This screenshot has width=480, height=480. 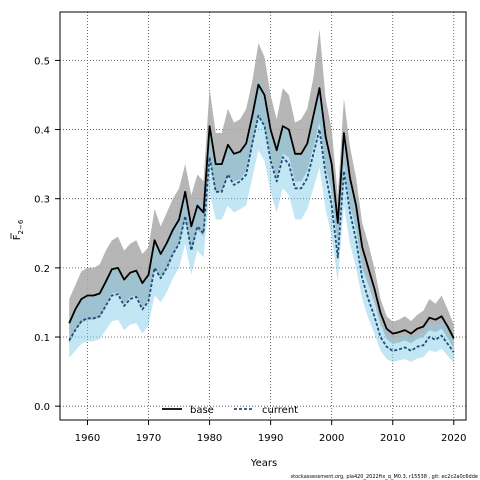 I want to click on y-axis-title: F2−6, so click(x=17, y=229).